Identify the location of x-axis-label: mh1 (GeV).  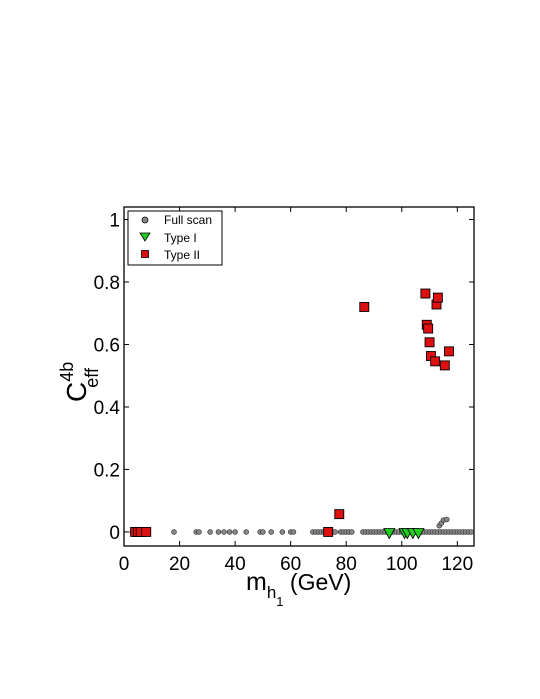
(298, 588).